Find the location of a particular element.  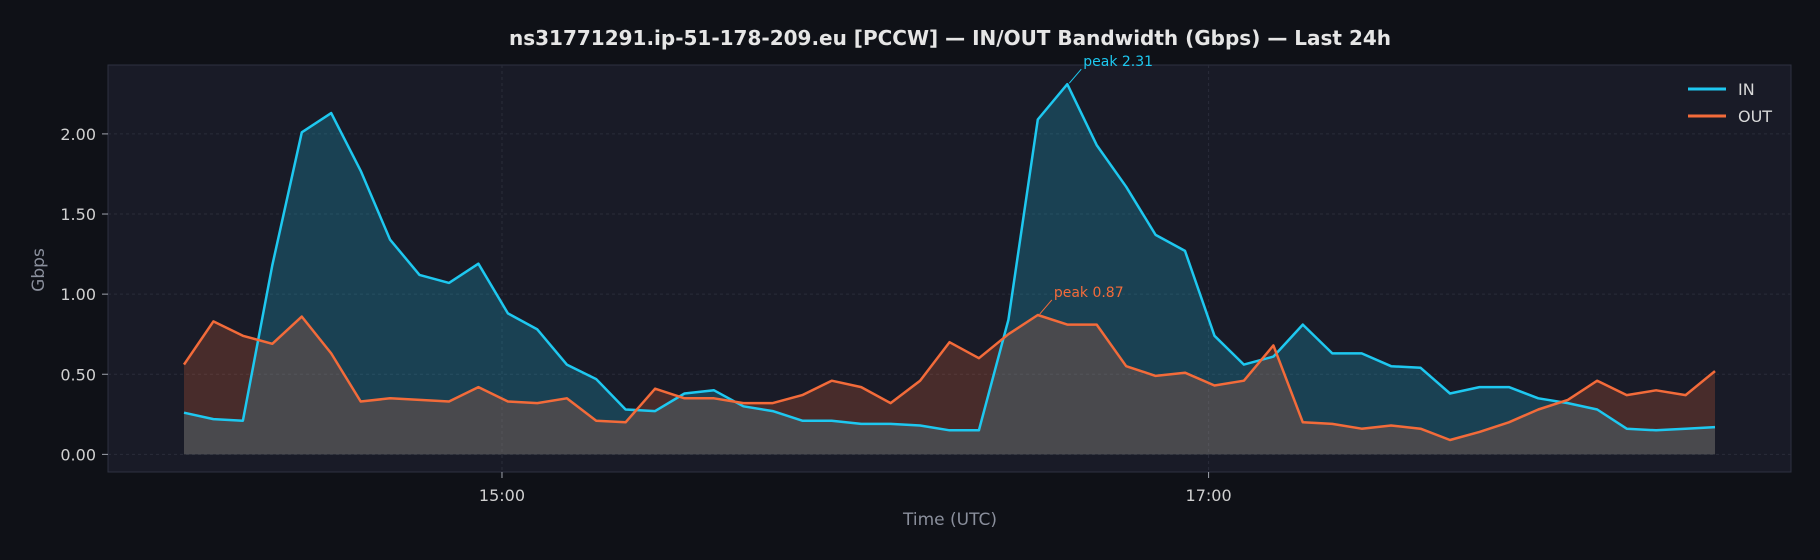

y-tick-label: 2.00 is located at coordinates (78, 134).